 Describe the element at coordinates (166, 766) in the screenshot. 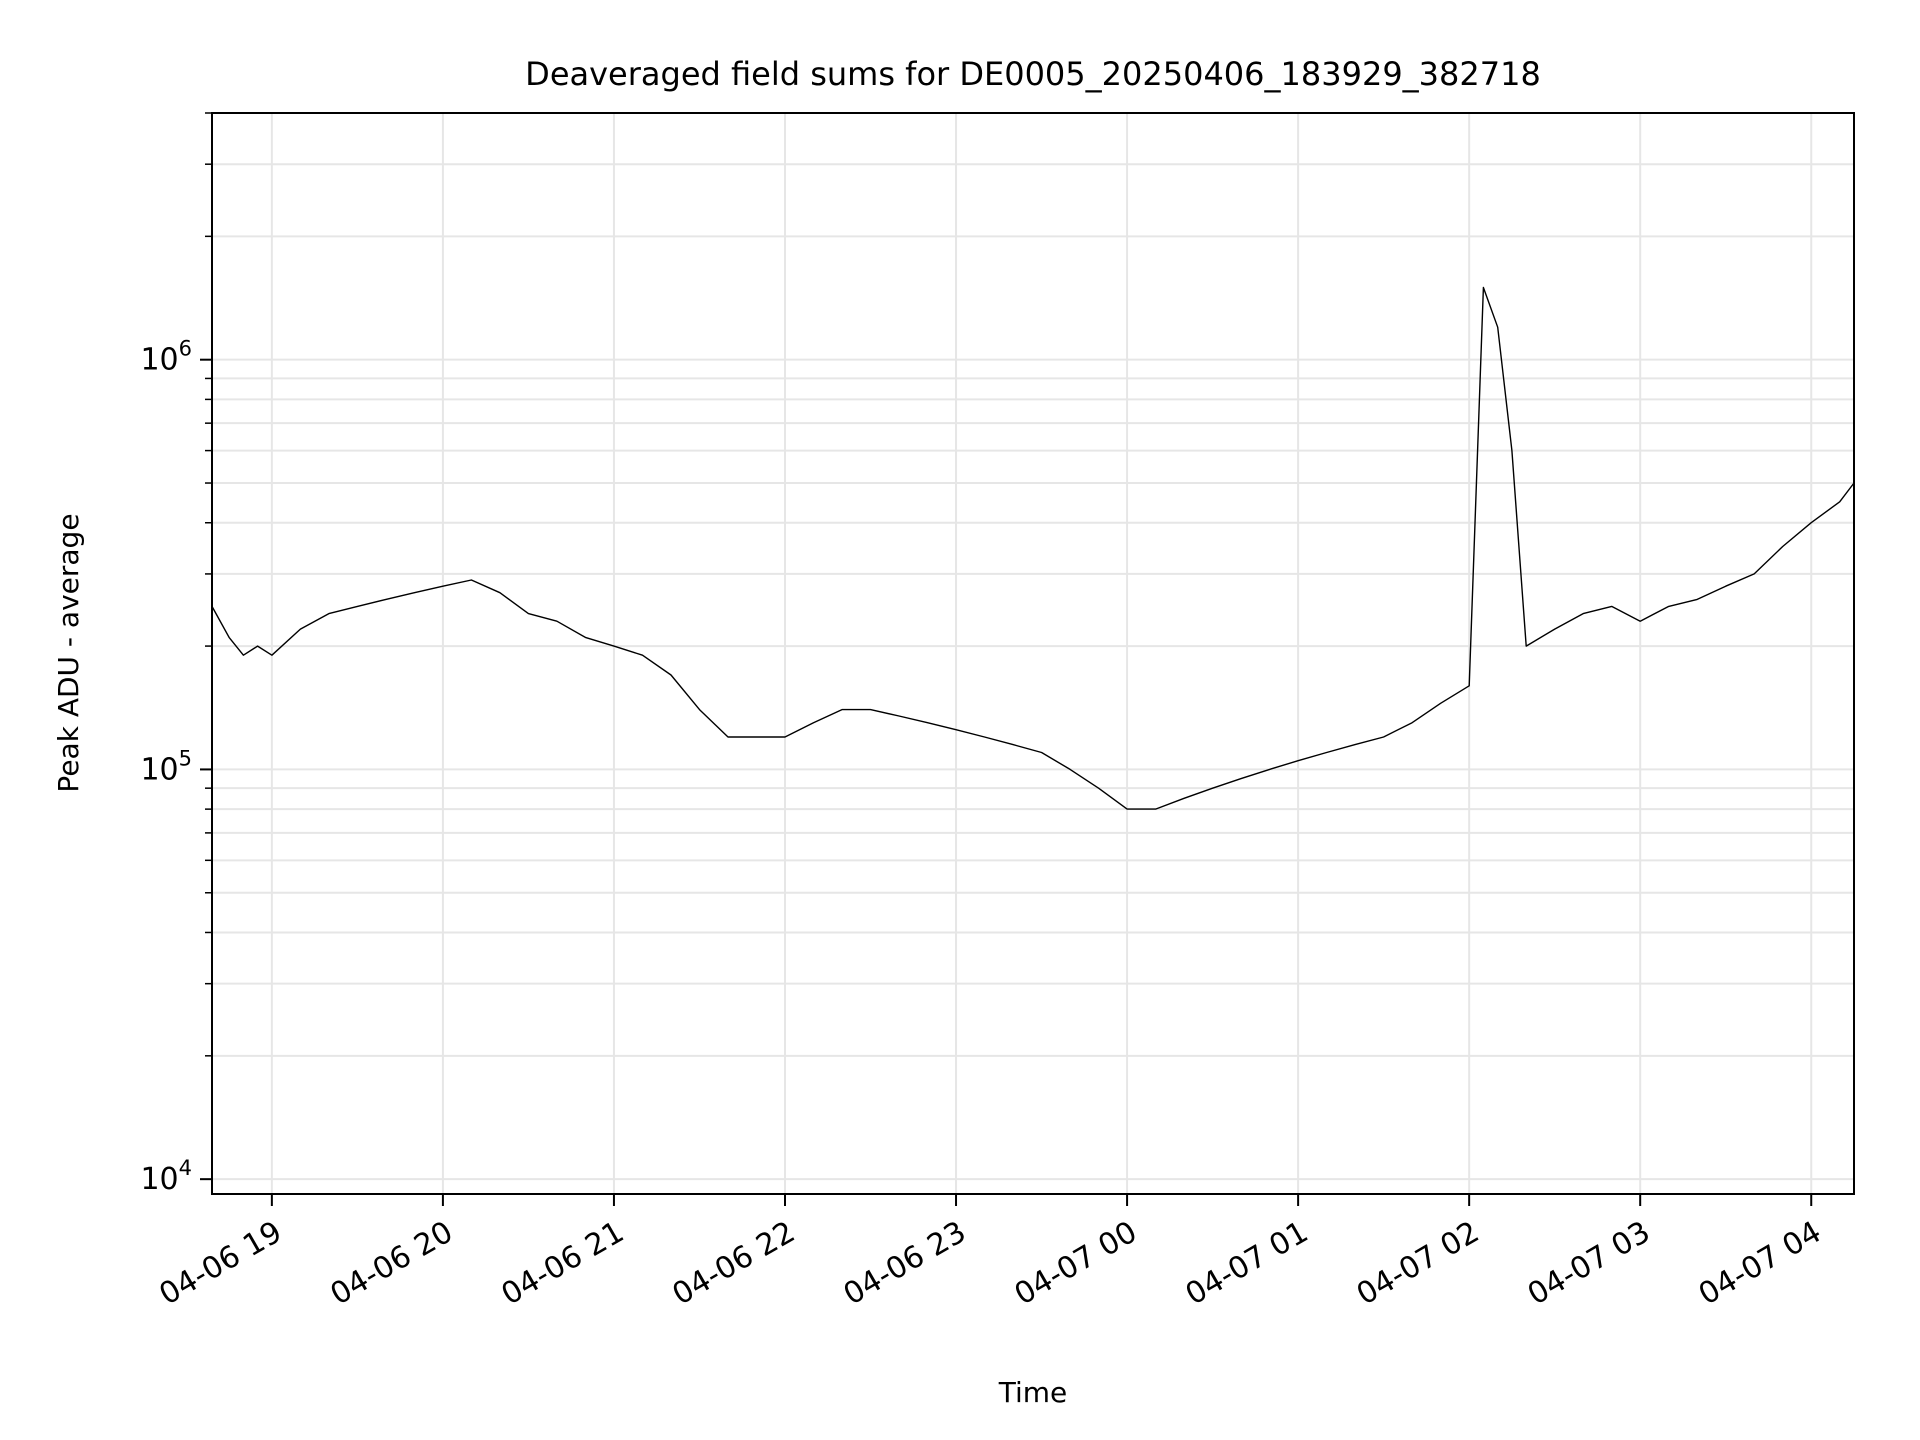

I see `y-tick-label: 10⁵` at that location.